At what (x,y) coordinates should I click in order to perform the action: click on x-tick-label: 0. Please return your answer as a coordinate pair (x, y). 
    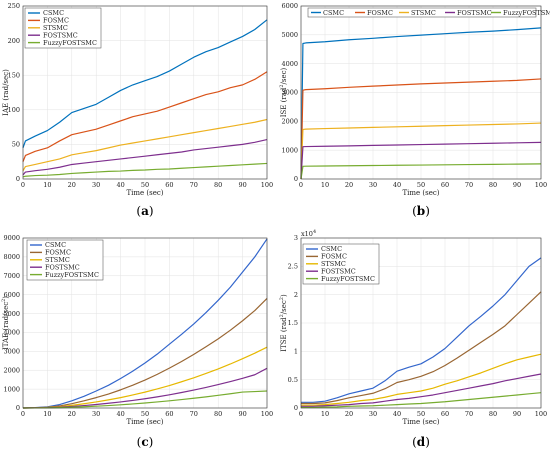
    Looking at the image, I should click on (23, 185).